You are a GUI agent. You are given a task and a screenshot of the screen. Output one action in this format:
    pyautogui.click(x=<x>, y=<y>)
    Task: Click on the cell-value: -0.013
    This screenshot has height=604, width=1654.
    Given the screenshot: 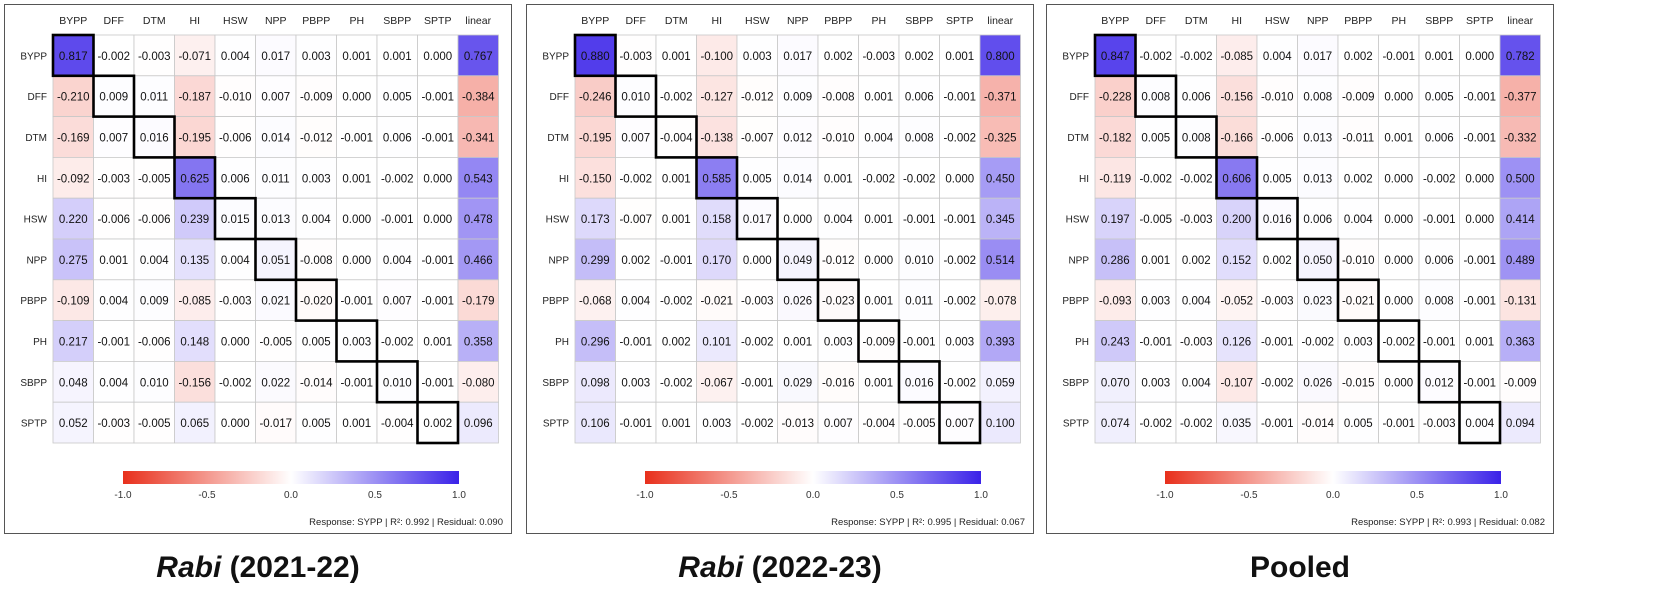 What is the action you would take?
    pyautogui.click(x=797, y=424)
    